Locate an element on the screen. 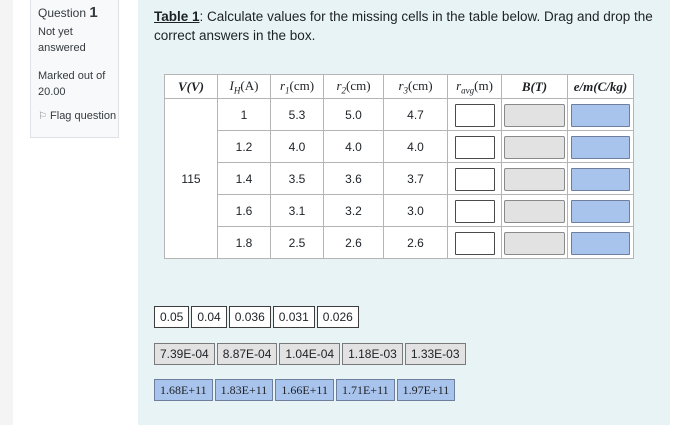 Image resolution: width=700 pixels, height=425 pixels. r3-cell: 3.7 is located at coordinates (415, 178).